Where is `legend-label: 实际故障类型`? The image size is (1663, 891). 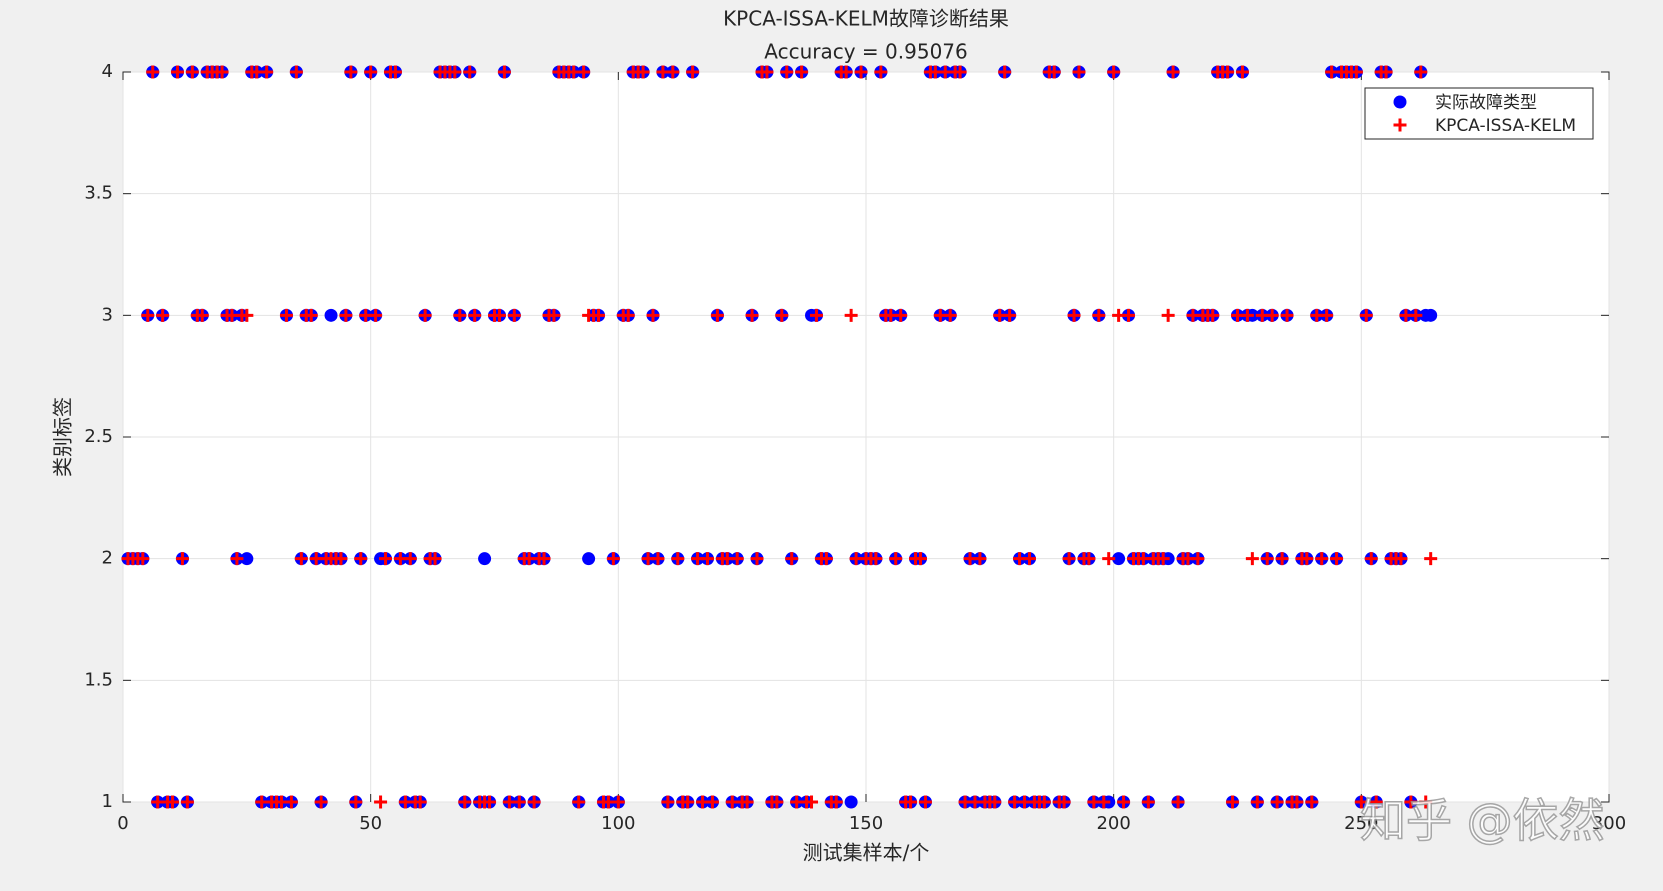 legend-label: 实际故障类型 is located at coordinates (1486, 103).